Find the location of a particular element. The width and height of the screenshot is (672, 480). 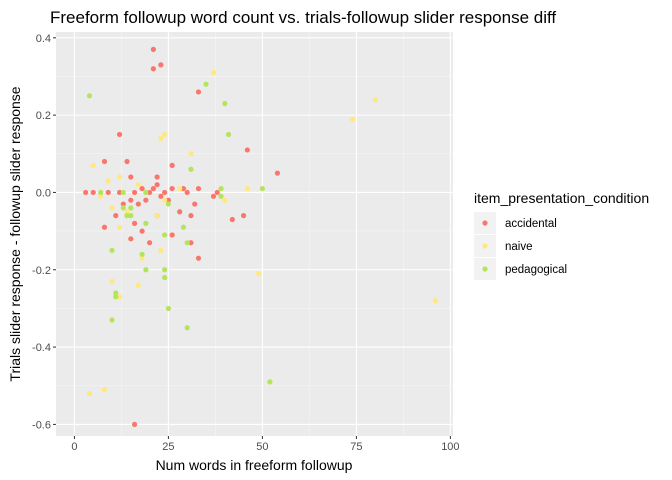

legend-label-accidental: accidental is located at coordinates (531, 224).